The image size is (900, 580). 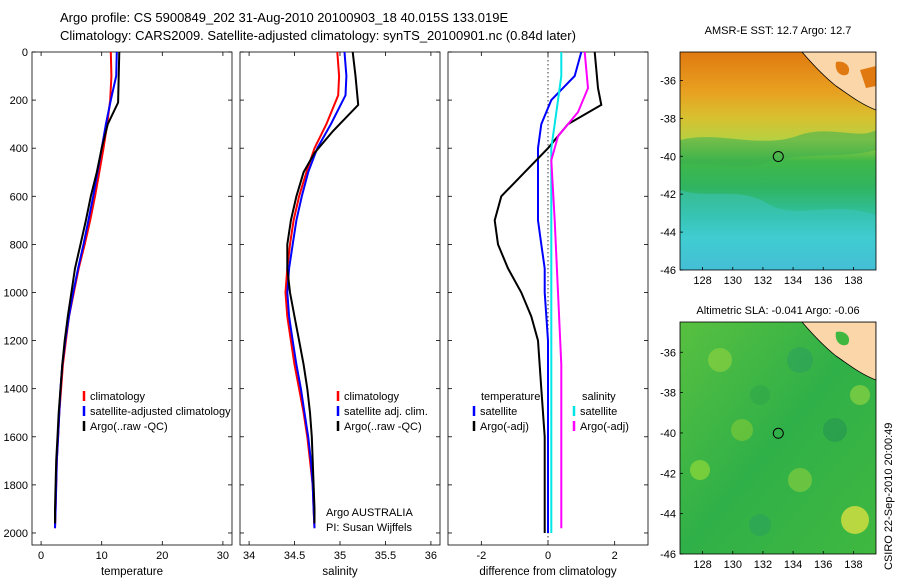 What do you see at coordinates (733, 565) in the screenshot?
I see `sla-lon-tick-label: 130` at bounding box center [733, 565].